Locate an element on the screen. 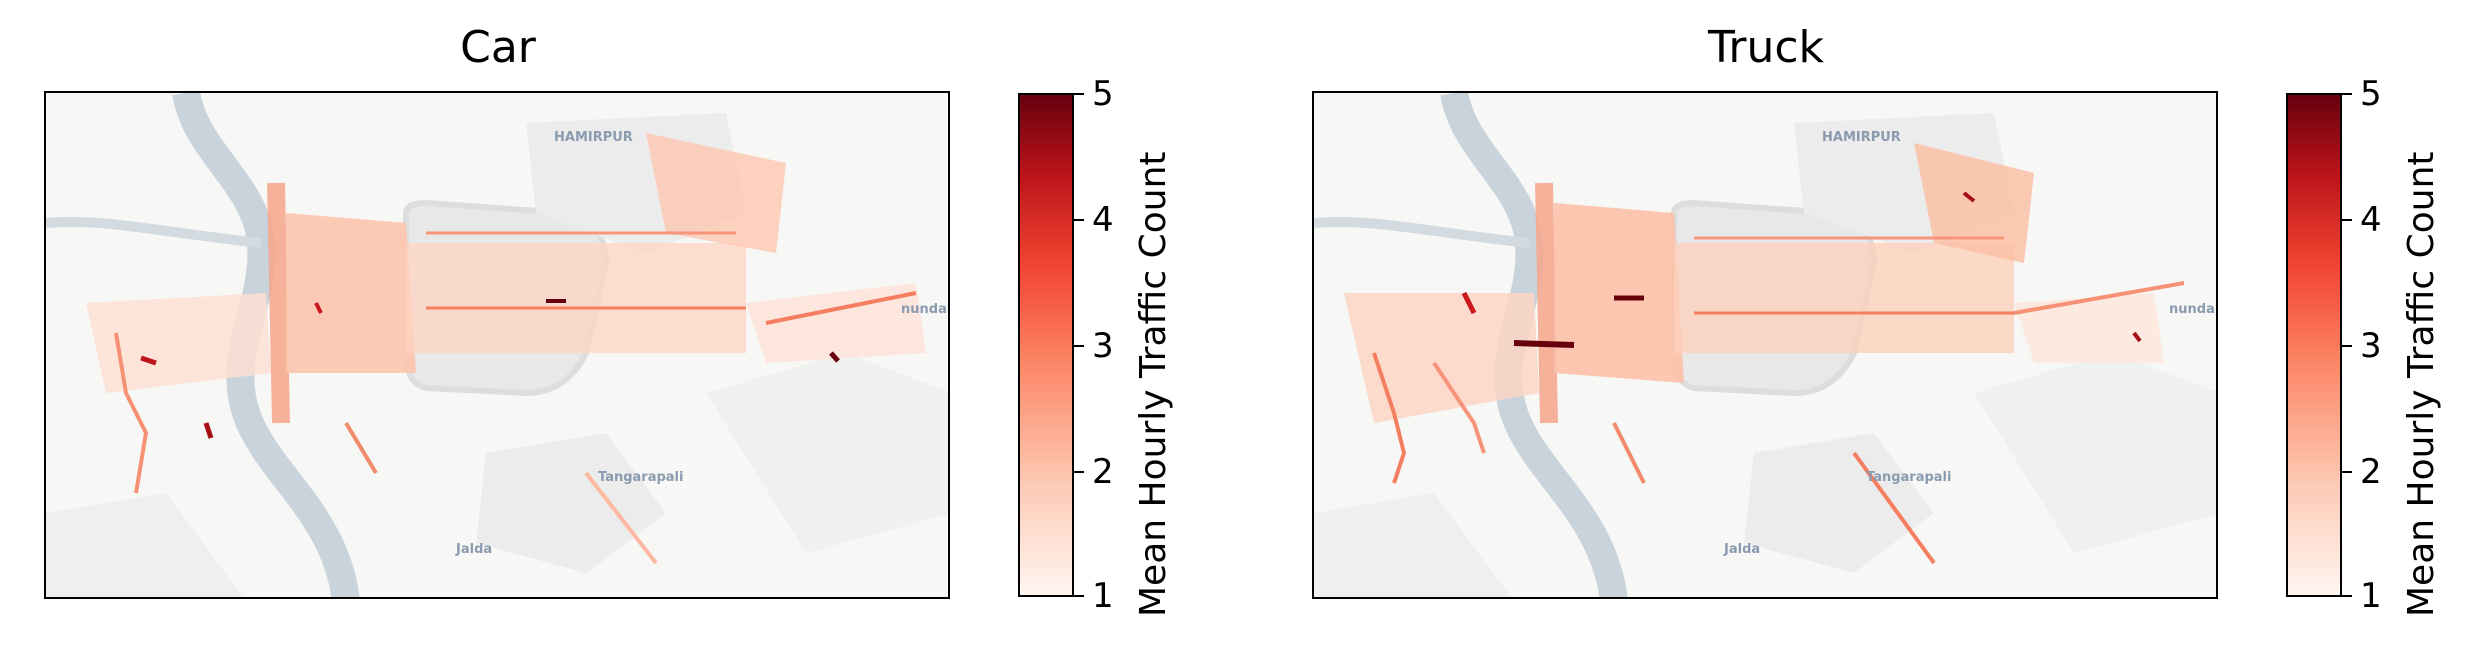 This screenshot has width=2475, height=654. car-colorbar is located at coordinates (1046, 345).